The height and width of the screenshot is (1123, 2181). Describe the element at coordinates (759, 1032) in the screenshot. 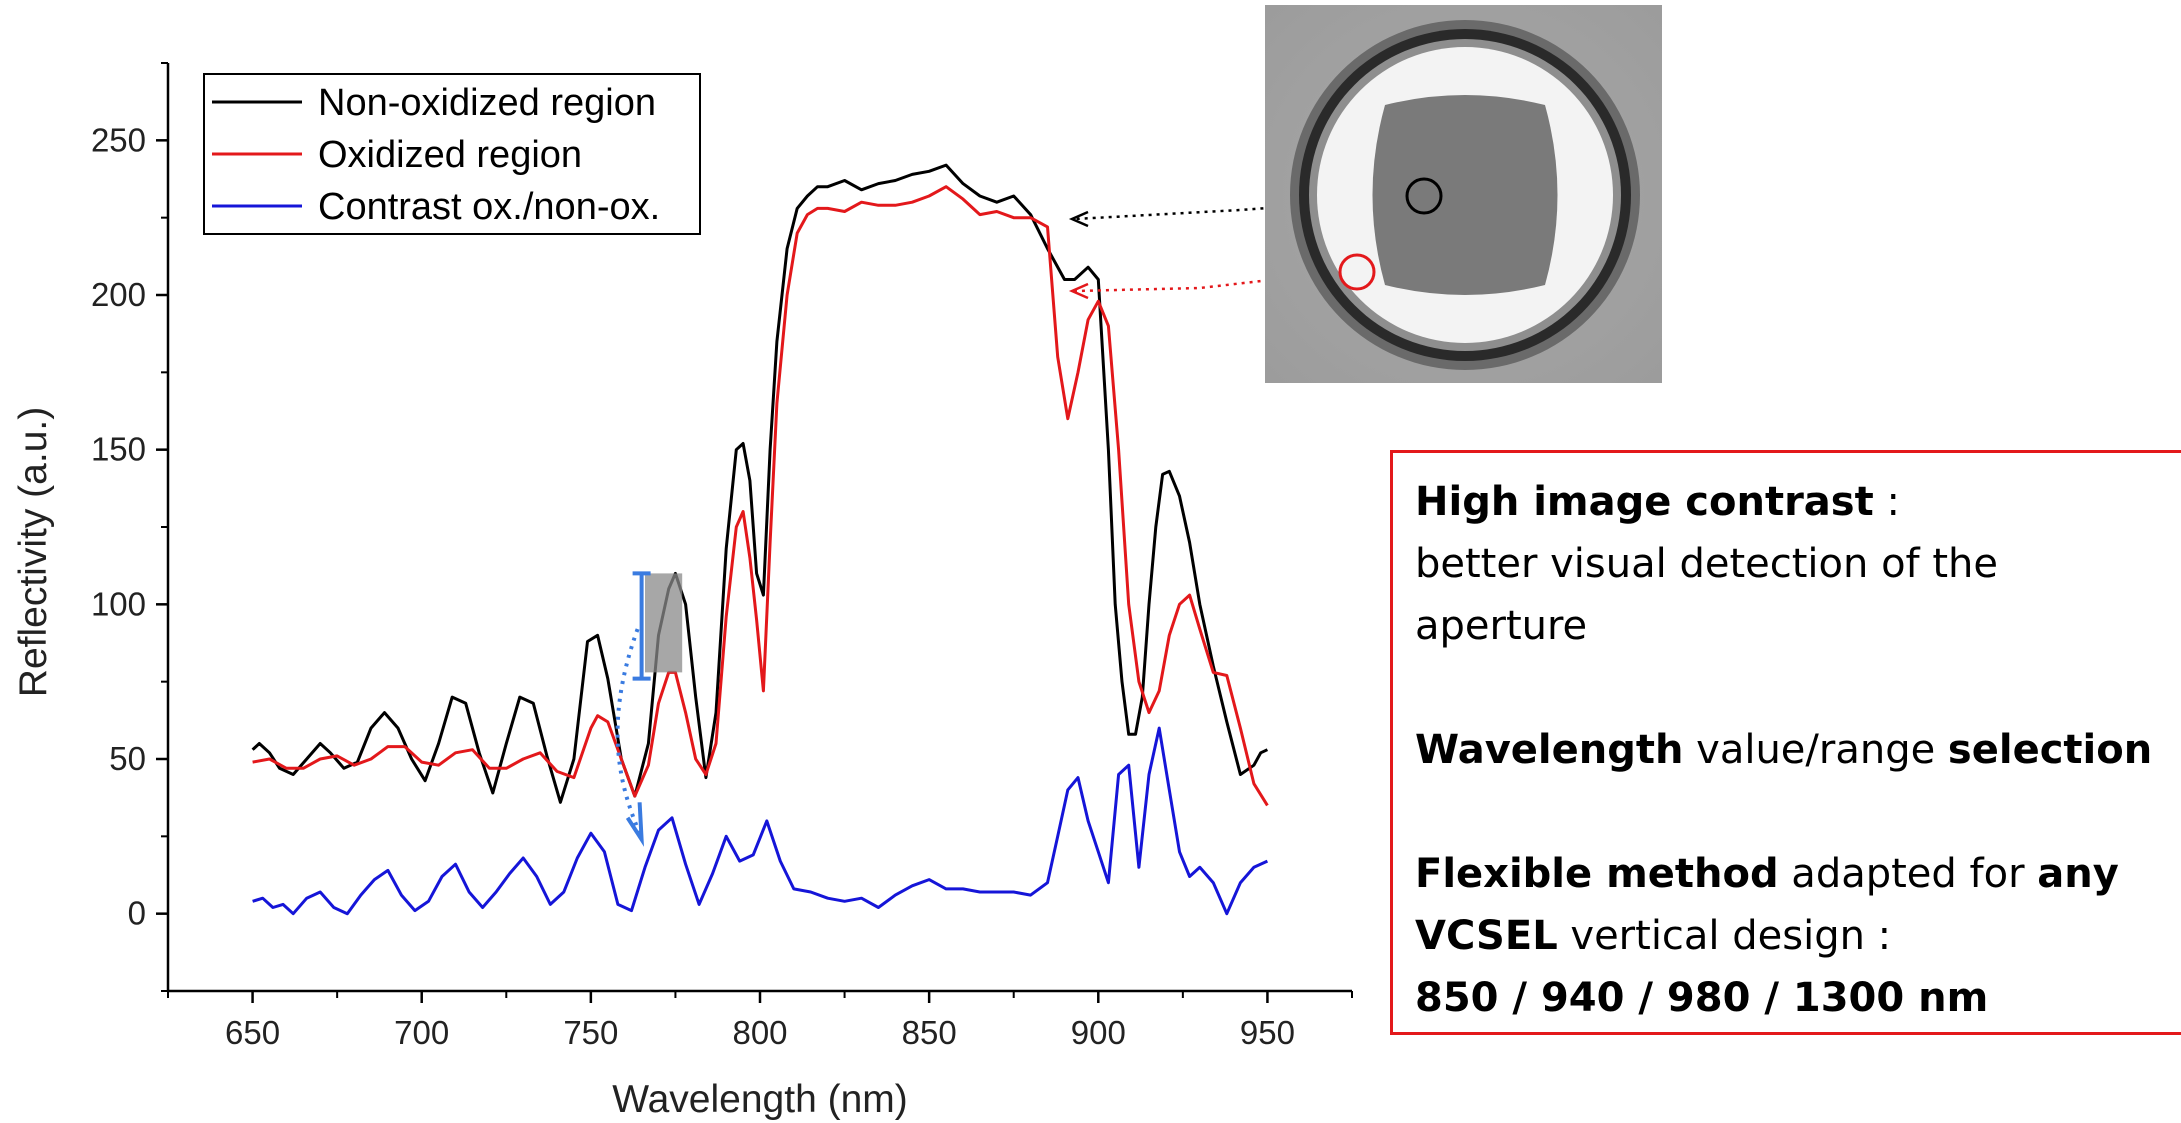

I see `x-tick-label: 800` at that location.